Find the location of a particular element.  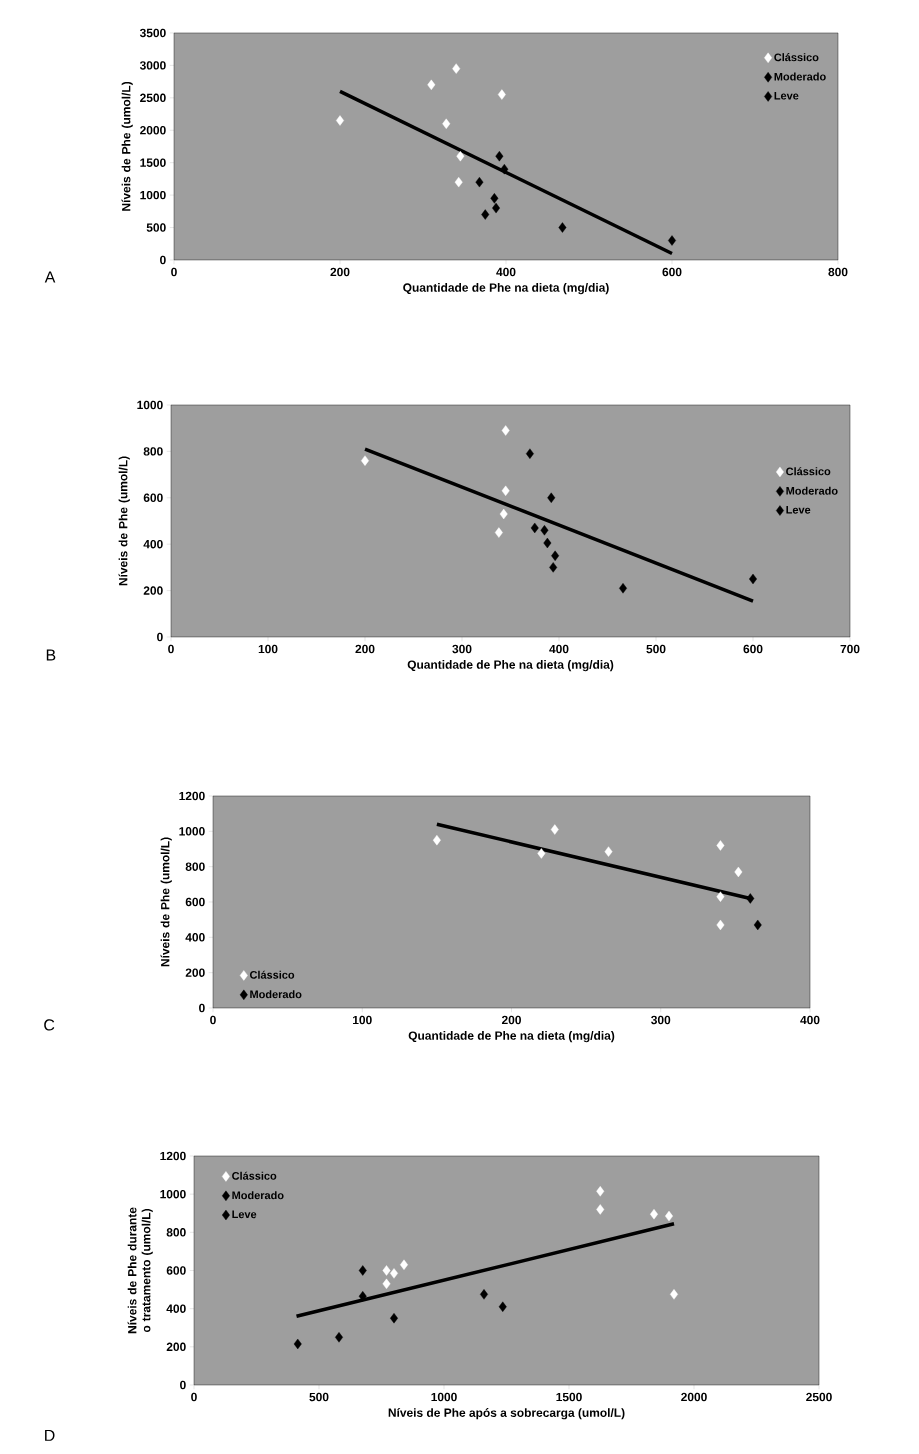

x-tick-label: 1500 is located at coordinates (569, 1397).